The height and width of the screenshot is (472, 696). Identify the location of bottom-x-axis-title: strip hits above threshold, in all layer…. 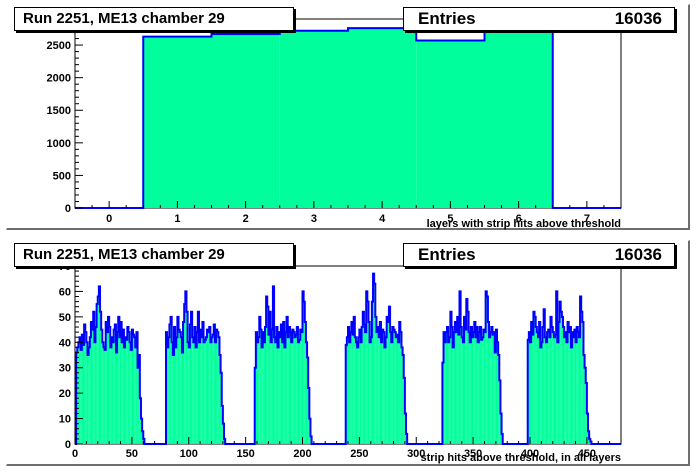
(520, 458).